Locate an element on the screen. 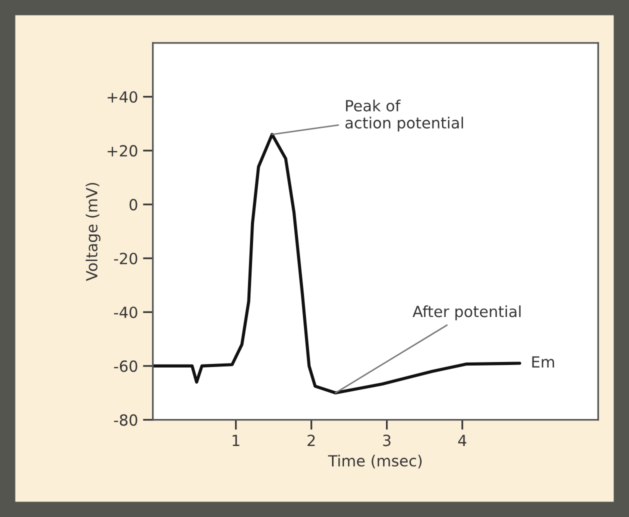 Image resolution: width=629 pixels, height=517 pixels. y-tick-label: -40 is located at coordinates (126, 312).